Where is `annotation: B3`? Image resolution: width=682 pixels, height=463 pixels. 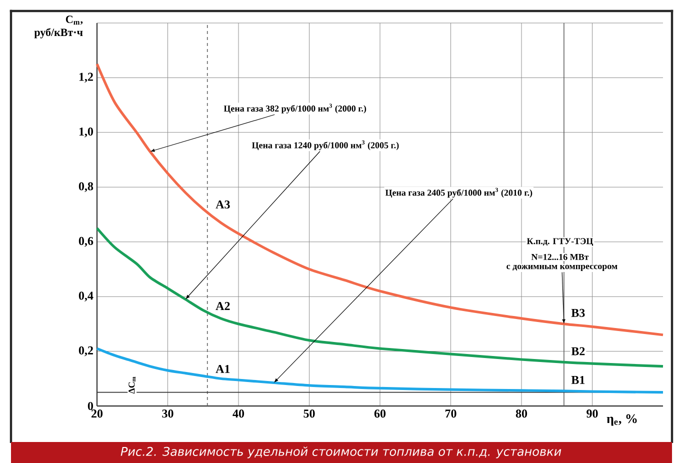 annotation: B3 is located at coordinates (578, 312).